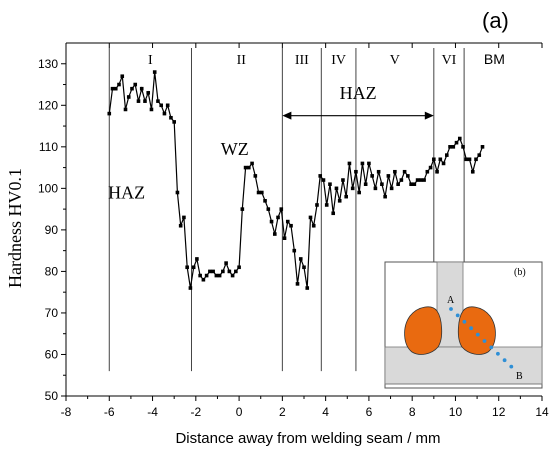 This screenshot has width=550, height=455. What do you see at coordinates (395, 60) in the screenshot?
I see `zone-label-4: V` at bounding box center [395, 60].